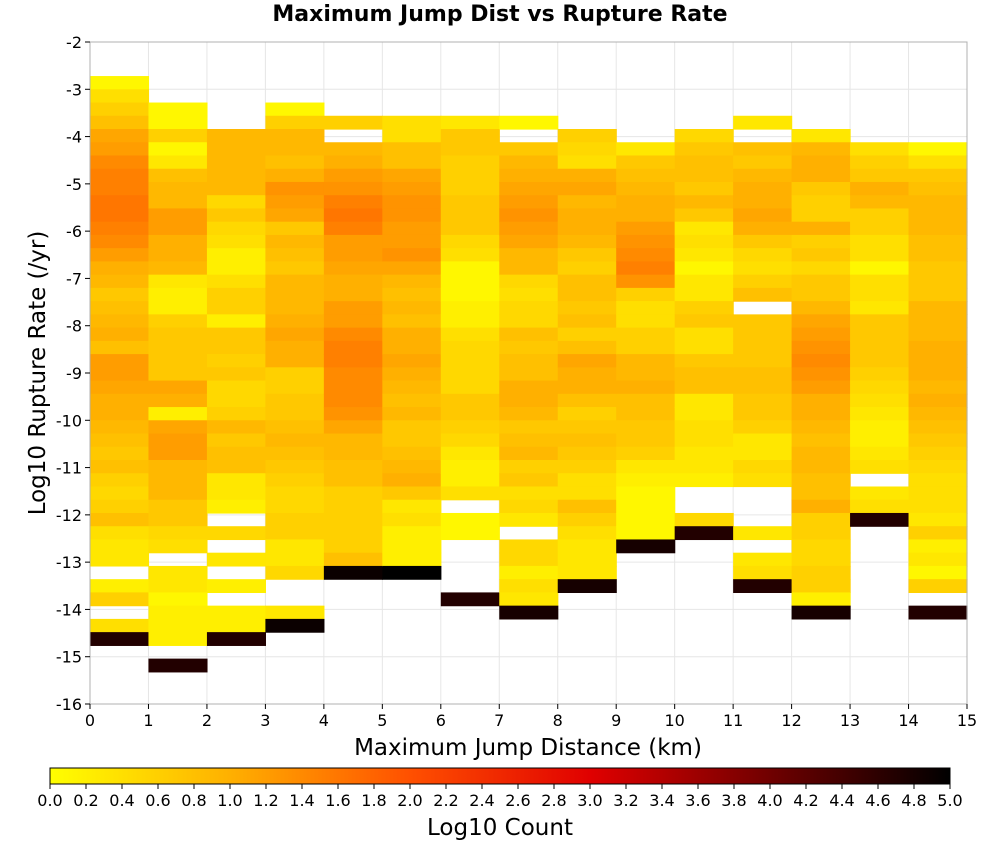 This screenshot has height=850, width=1000. Describe the element at coordinates (500, 14) in the screenshot. I see `chart-title: Maximum Jump Dist vs Rupture Rate` at that location.